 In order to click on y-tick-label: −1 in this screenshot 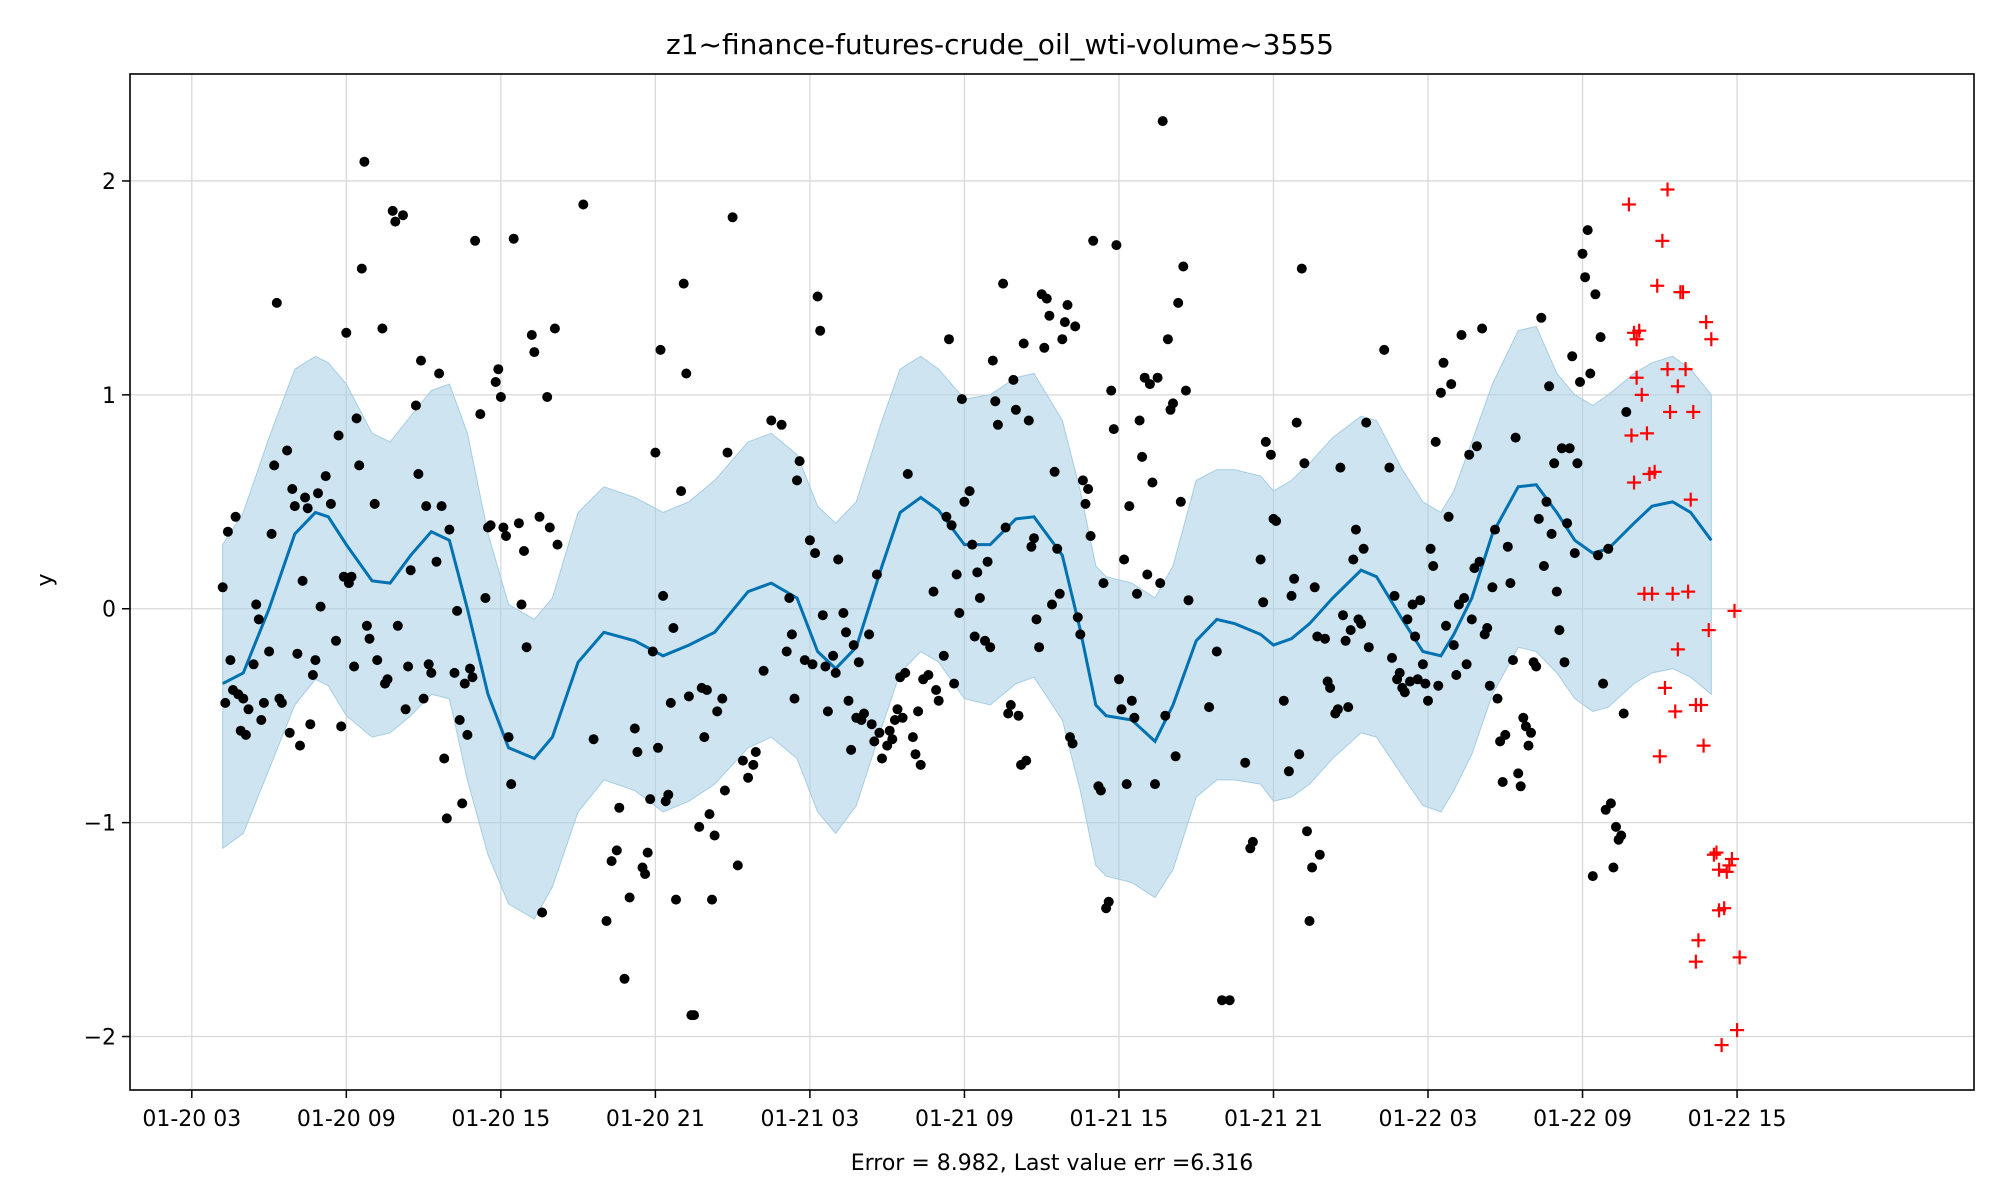, I will do `click(100, 824)`.